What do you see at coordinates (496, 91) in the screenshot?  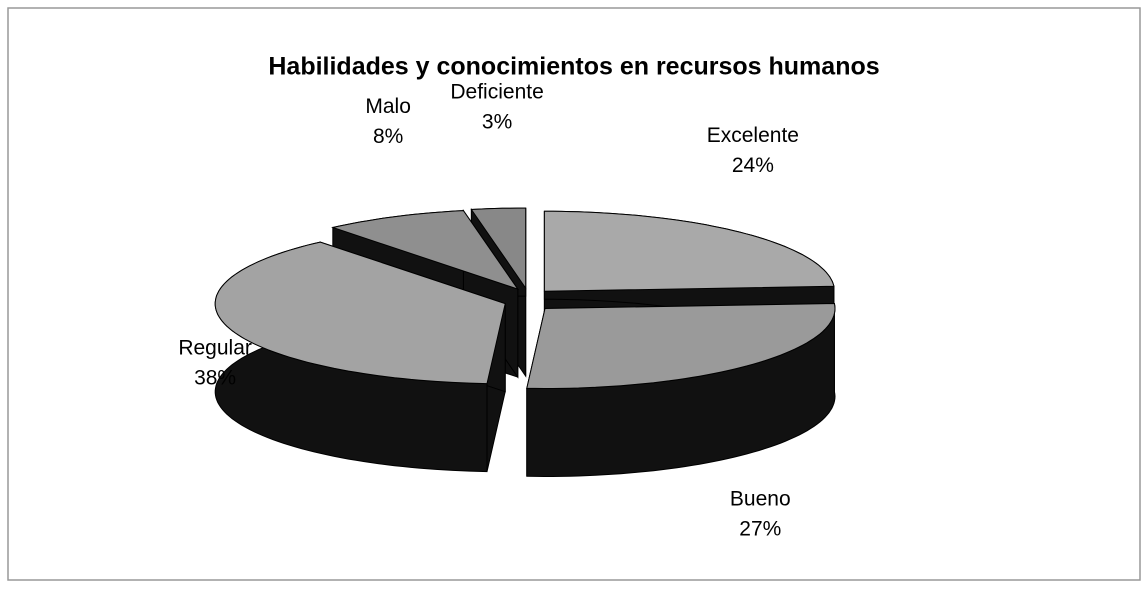 I see `data-label-name: Deficiente` at bounding box center [496, 91].